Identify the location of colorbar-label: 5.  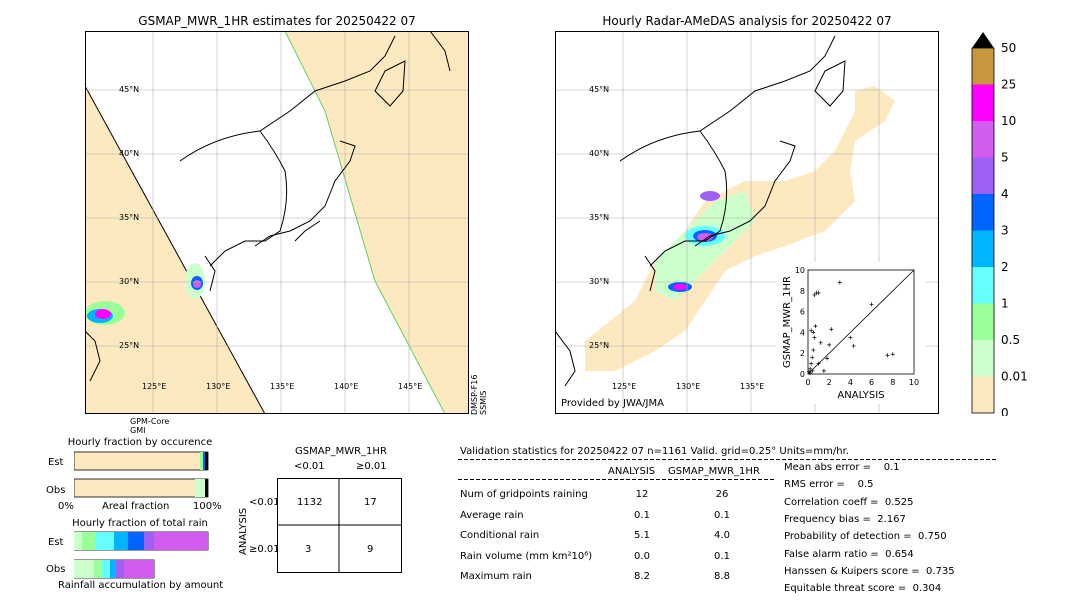
(1005, 158).